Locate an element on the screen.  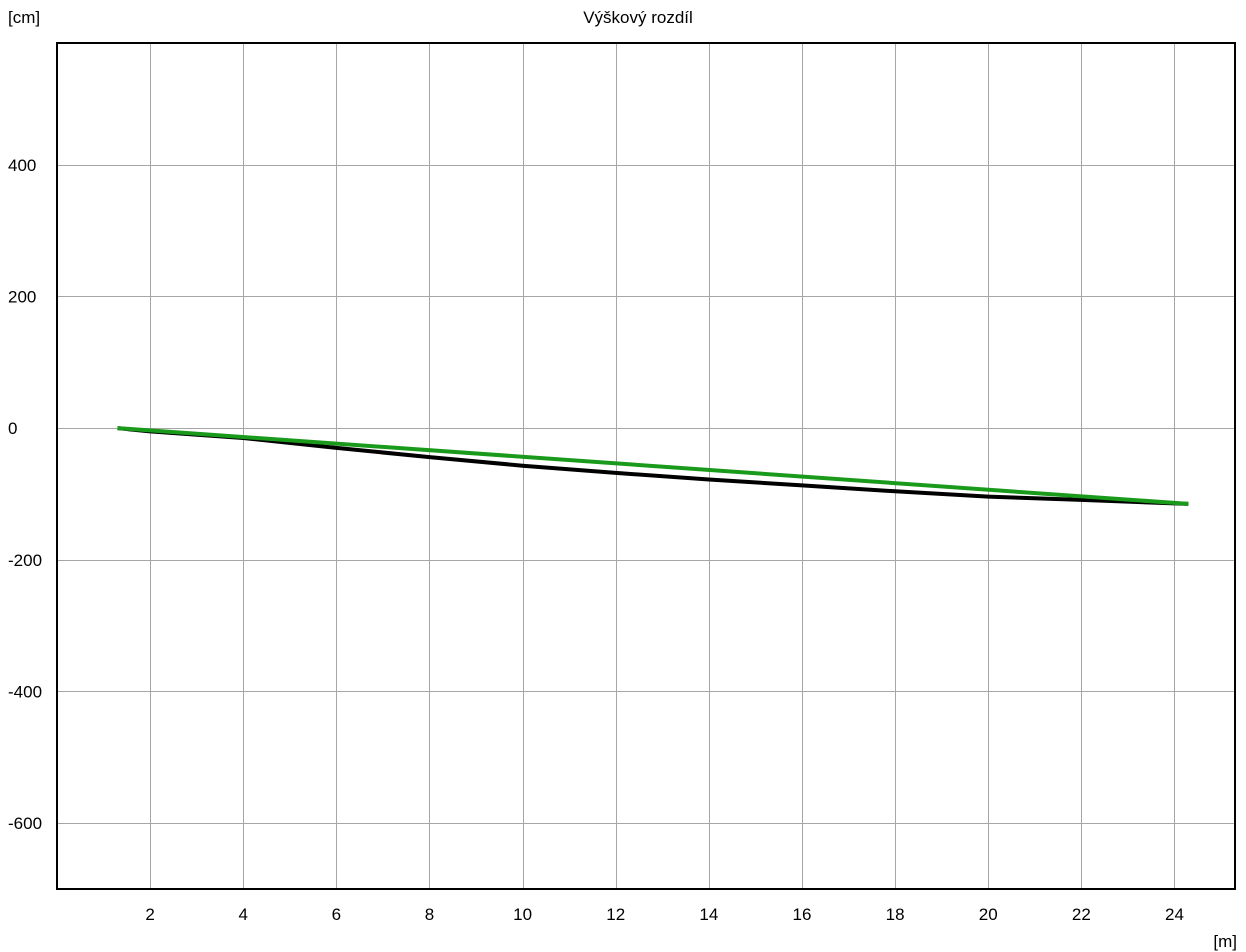
y-tick-label: -600 is located at coordinates (25, 823).